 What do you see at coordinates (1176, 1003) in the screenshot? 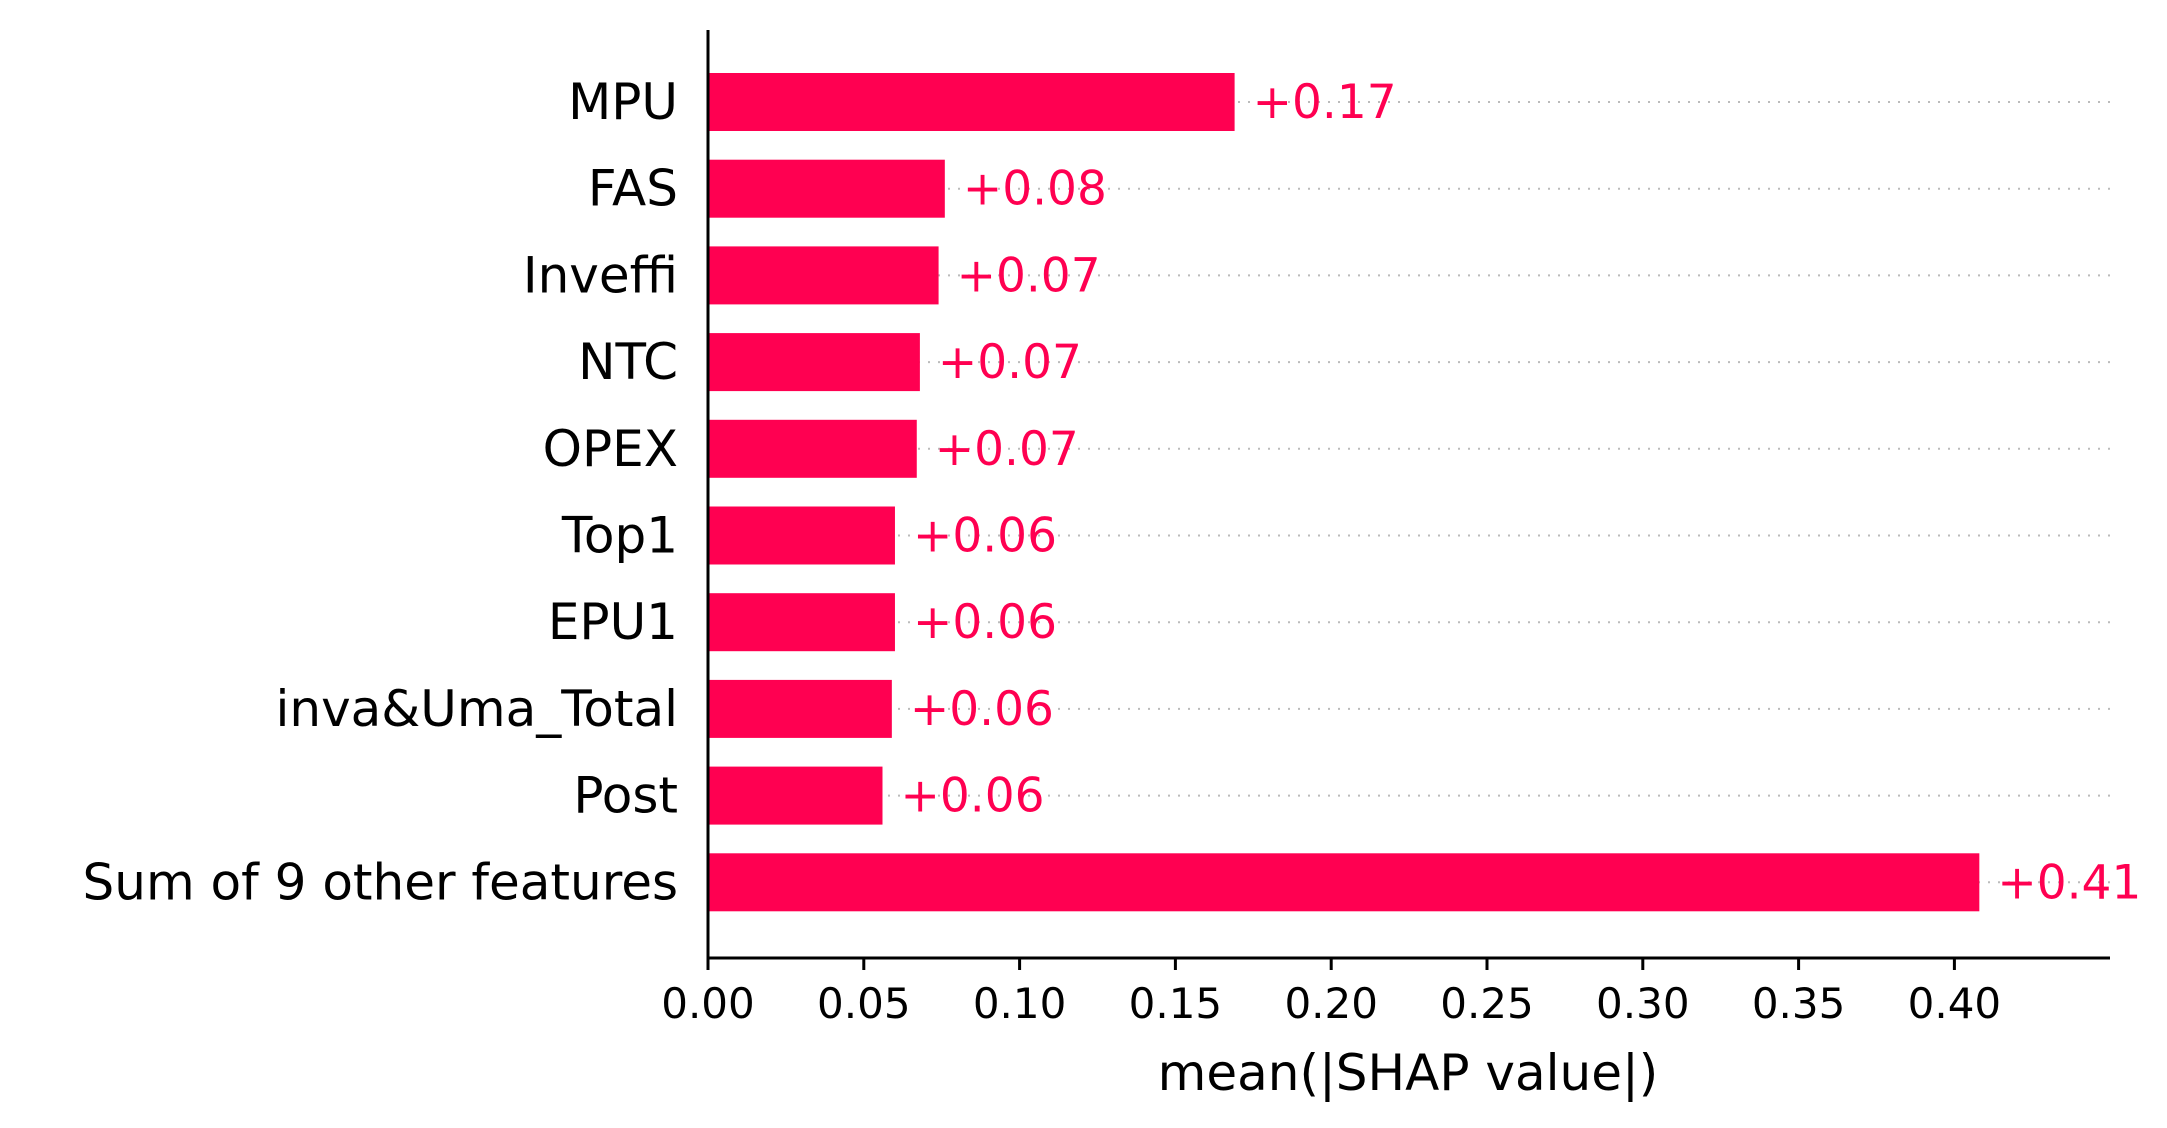
I see `x-tick-label: 0.15` at bounding box center [1176, 1003].